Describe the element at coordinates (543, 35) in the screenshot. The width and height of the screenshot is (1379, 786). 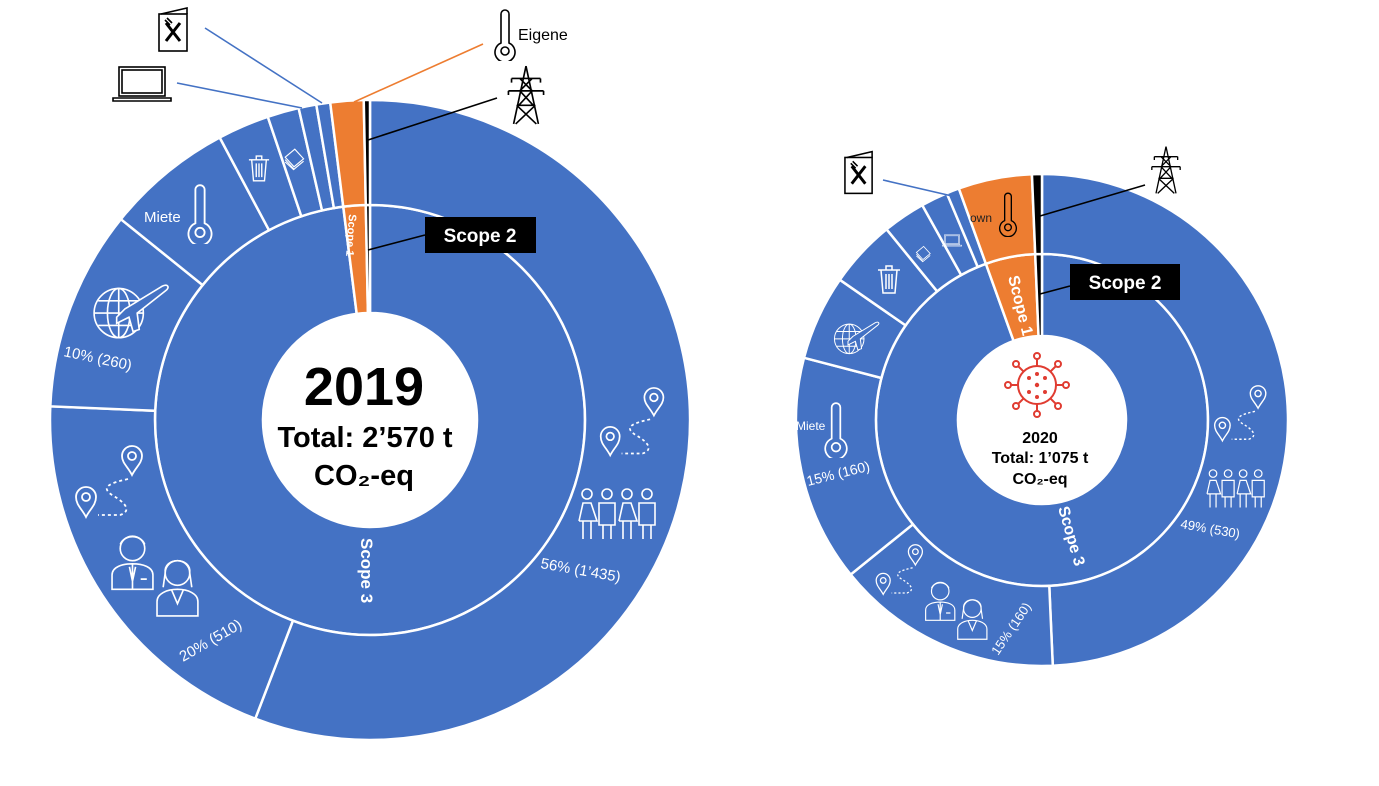
I see `own-heating-label: Eigene` at that location.